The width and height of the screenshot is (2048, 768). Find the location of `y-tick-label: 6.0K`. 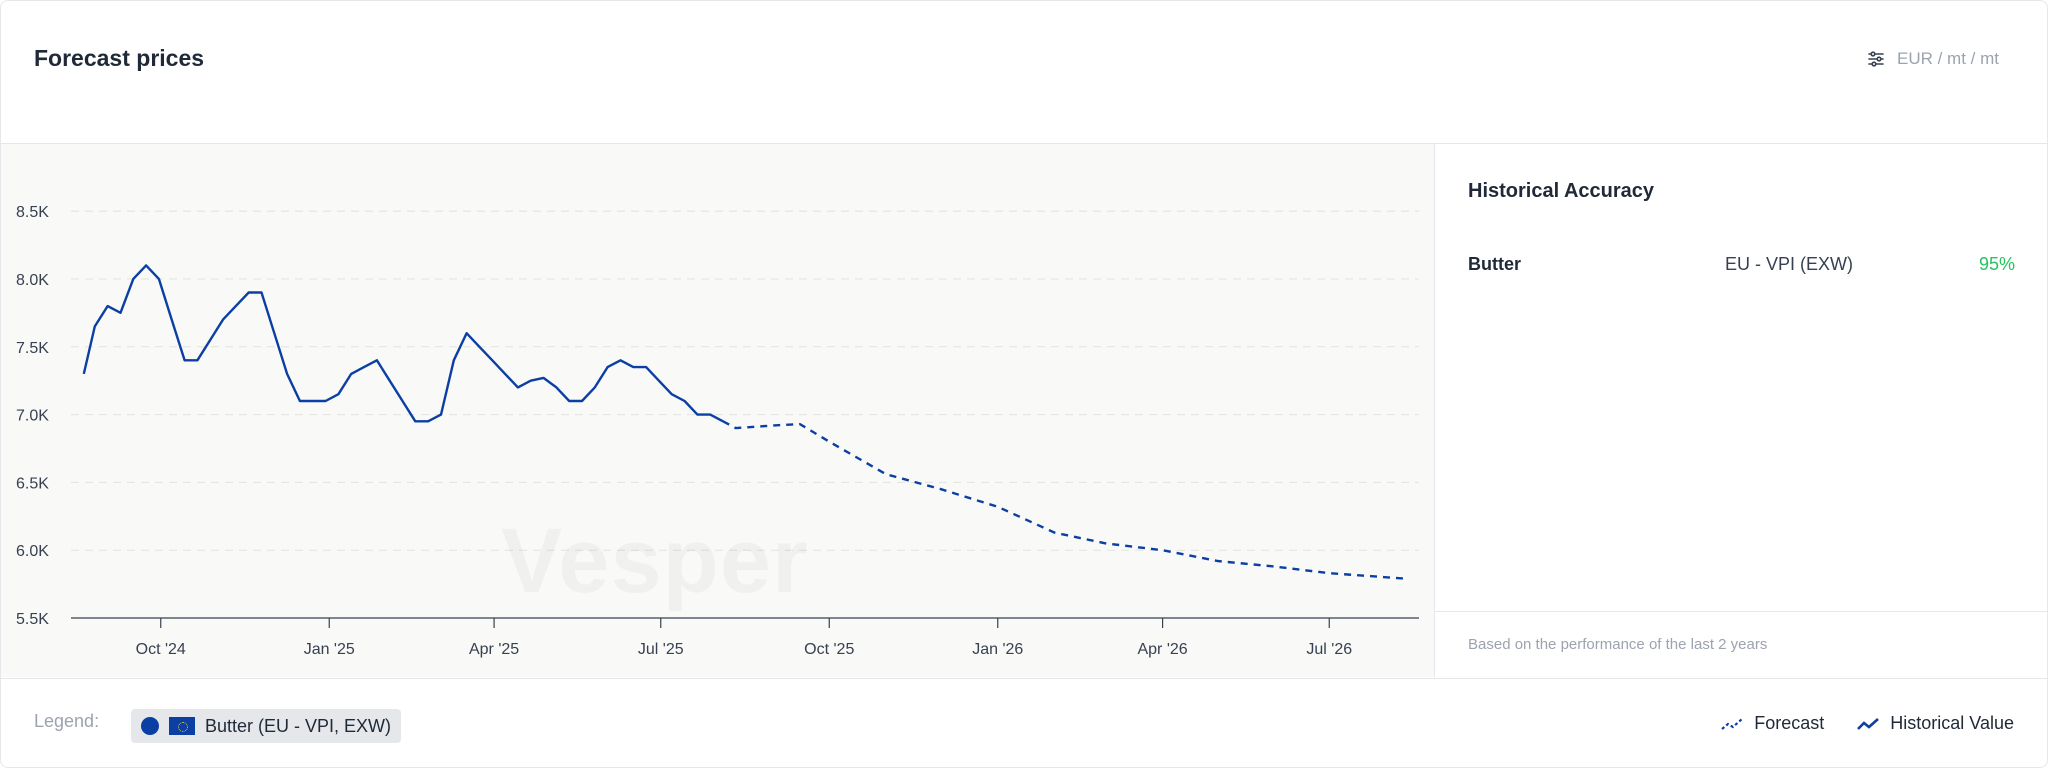

y-tick-label: 6.0K is located at coordinates (32, 551).